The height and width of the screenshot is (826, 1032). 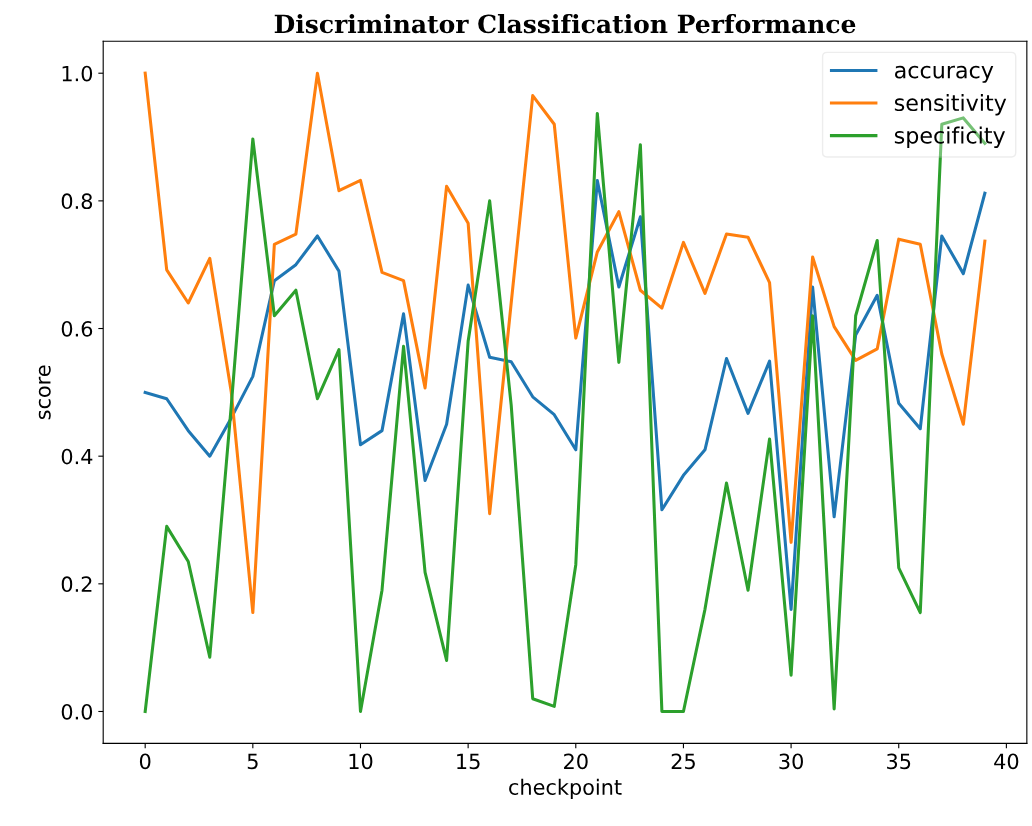 What do you see at coordinates (77, 201) in the screenshot?
I see `y-tick-label: 0.8` at bounding box center [77, 201].